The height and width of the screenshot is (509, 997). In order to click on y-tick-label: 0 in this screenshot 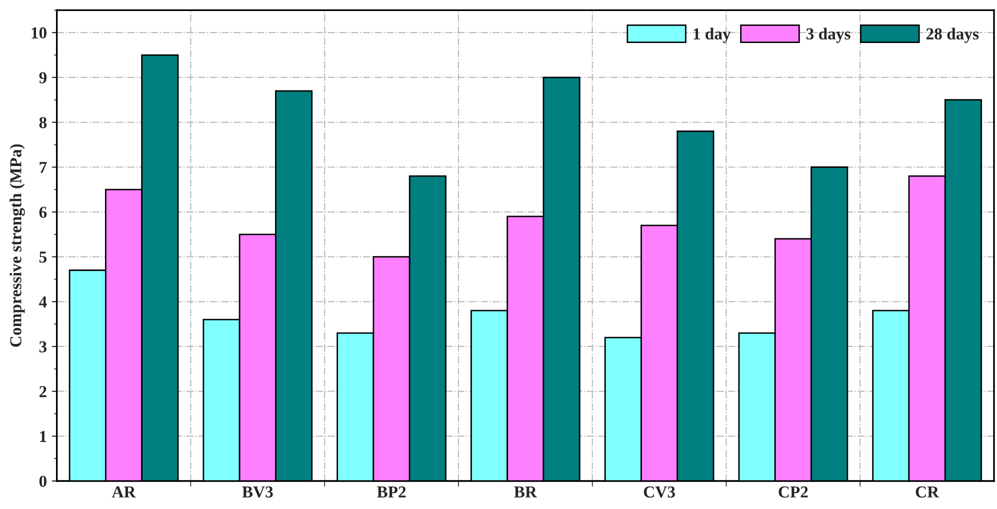, I will do `click(42, 481)`.